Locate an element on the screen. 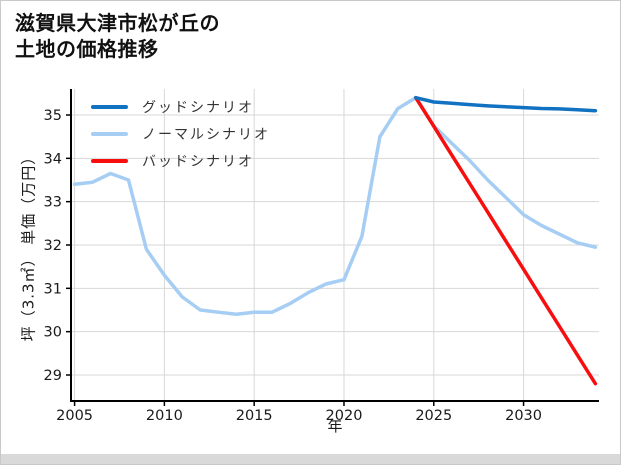  x-tick-label: 2015 is located at coordinates (254, 416).